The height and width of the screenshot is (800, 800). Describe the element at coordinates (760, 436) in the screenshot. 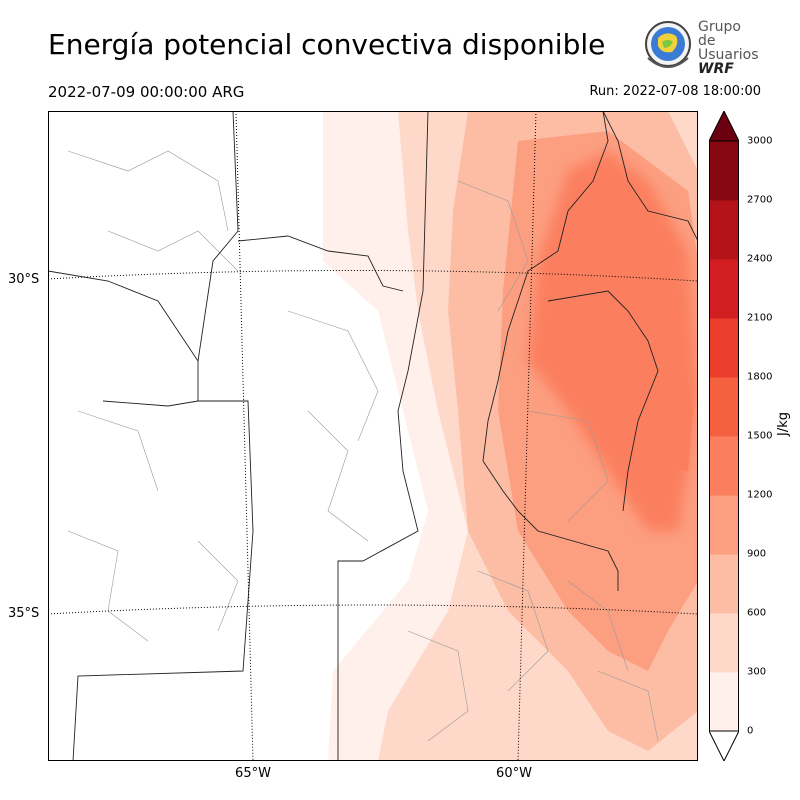

I see `colorbar-tick-label: 1500` at that location.